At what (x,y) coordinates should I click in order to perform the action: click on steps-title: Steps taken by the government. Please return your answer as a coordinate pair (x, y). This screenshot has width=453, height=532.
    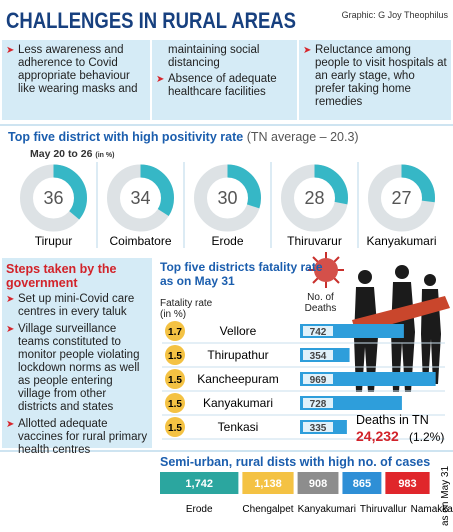
    Looking at the image, I should click on (61, 276).